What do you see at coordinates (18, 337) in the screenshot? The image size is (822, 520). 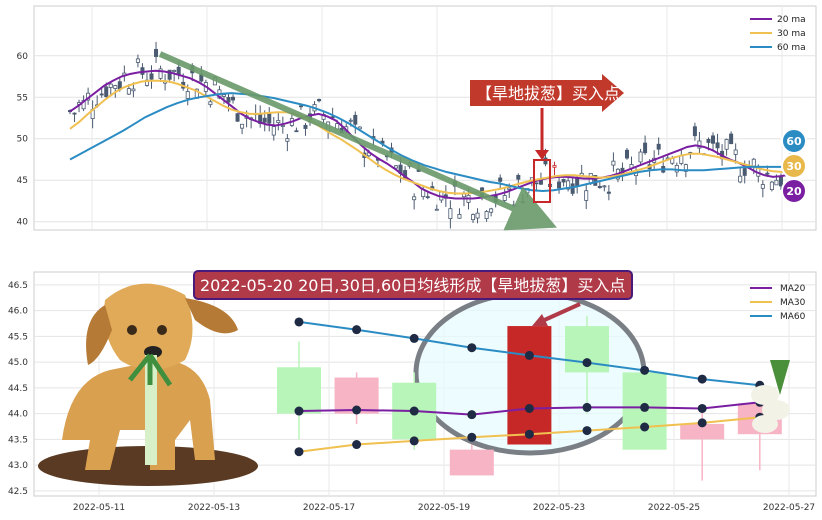 I see `bottom-y-tick-label: 45.5` at bounding box center [18, 337].